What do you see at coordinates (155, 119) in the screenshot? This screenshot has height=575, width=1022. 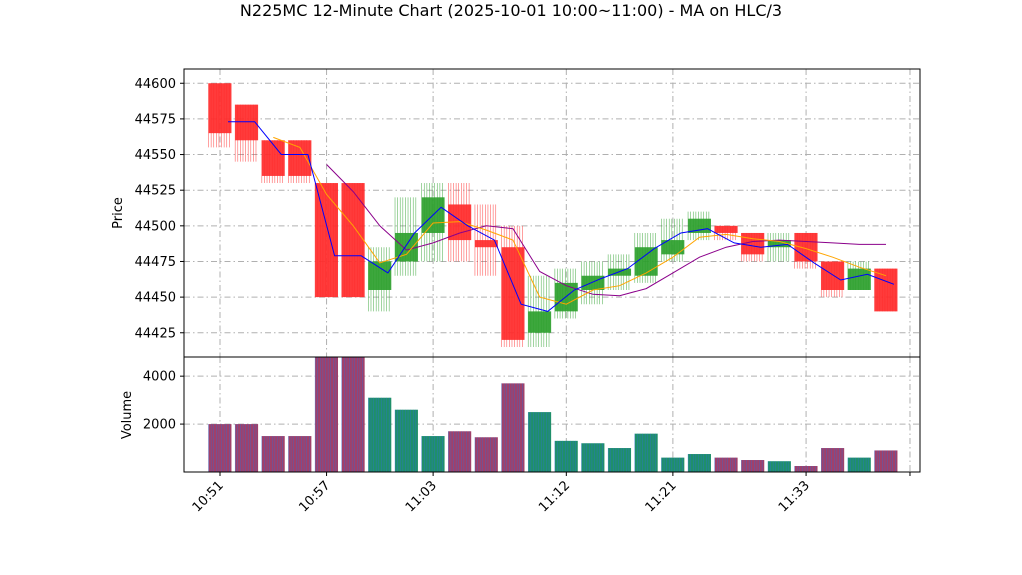 I see `price-tick-label: 44575` at bounding box center [155, 119].